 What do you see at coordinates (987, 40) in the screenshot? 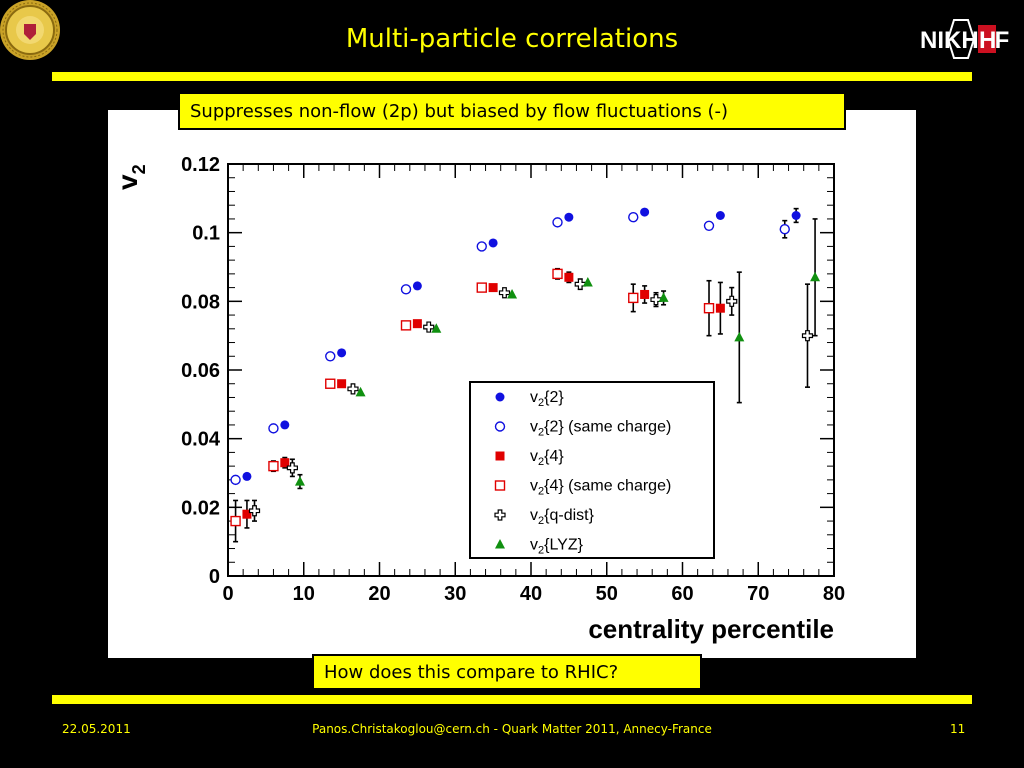
I see `svg-text: H` at bounding box center [987, 40].